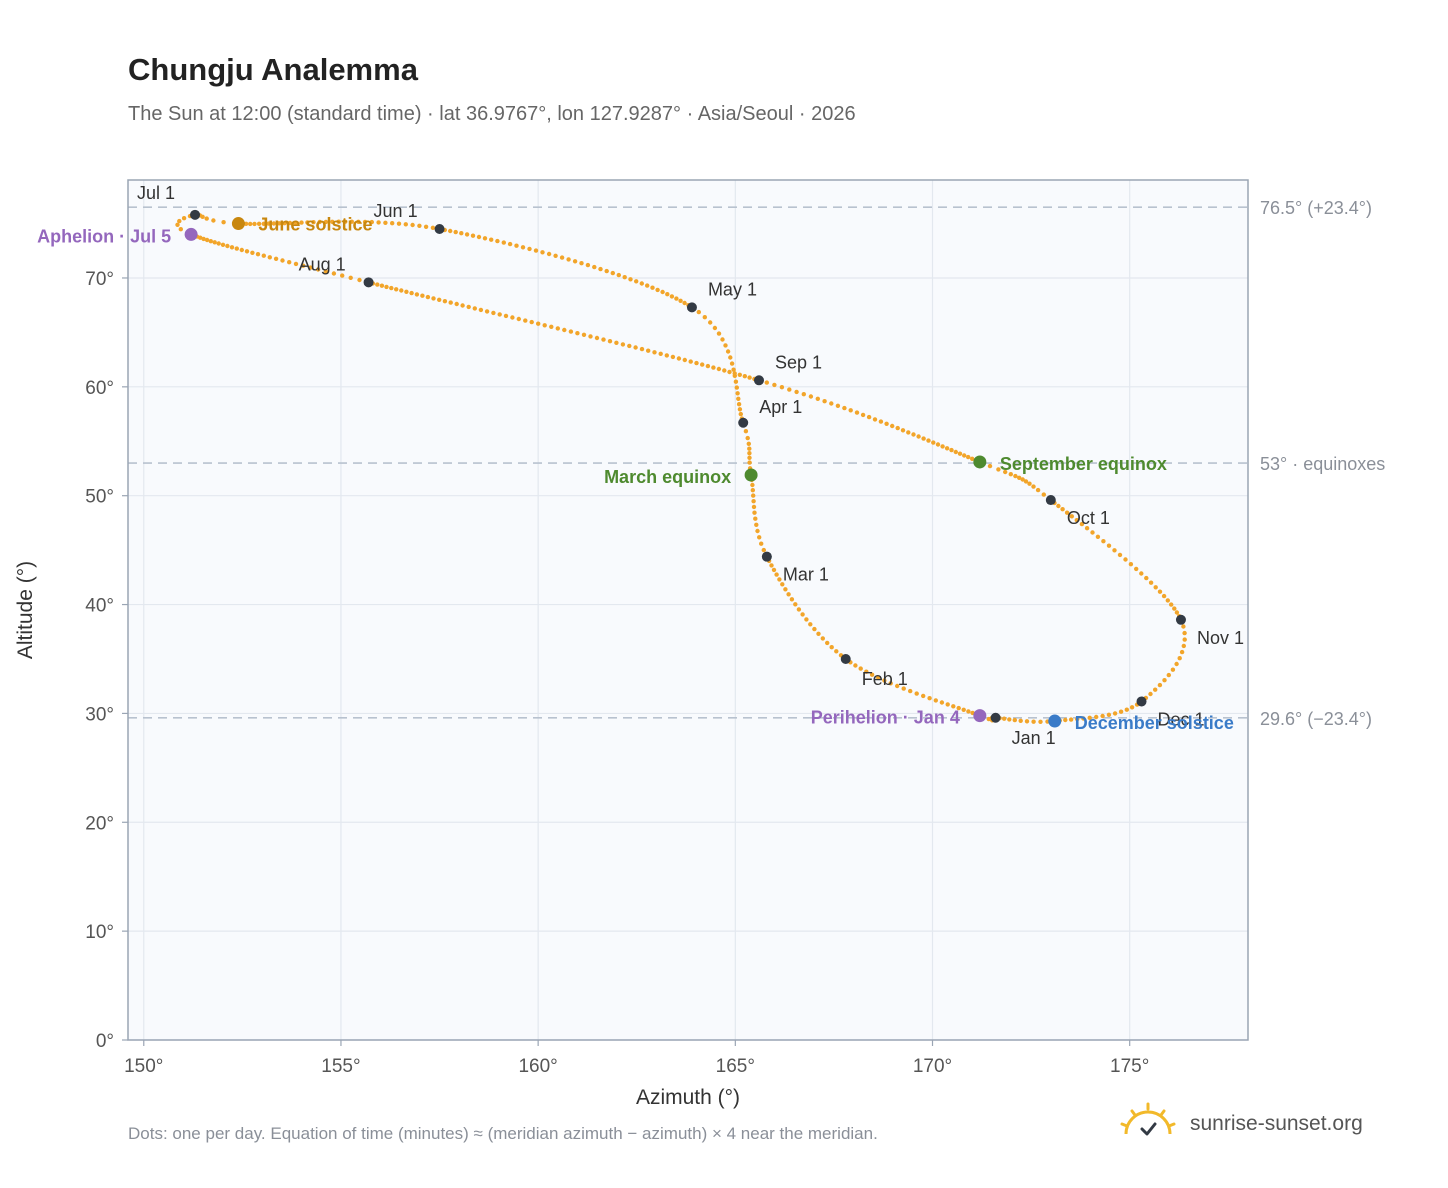 The width and height of the screenshot is (1448, 1188). I want to click on y-axis-ticks: 0° 10° 20° 30° 40° 50° 60° 70°, so click(106, 660).